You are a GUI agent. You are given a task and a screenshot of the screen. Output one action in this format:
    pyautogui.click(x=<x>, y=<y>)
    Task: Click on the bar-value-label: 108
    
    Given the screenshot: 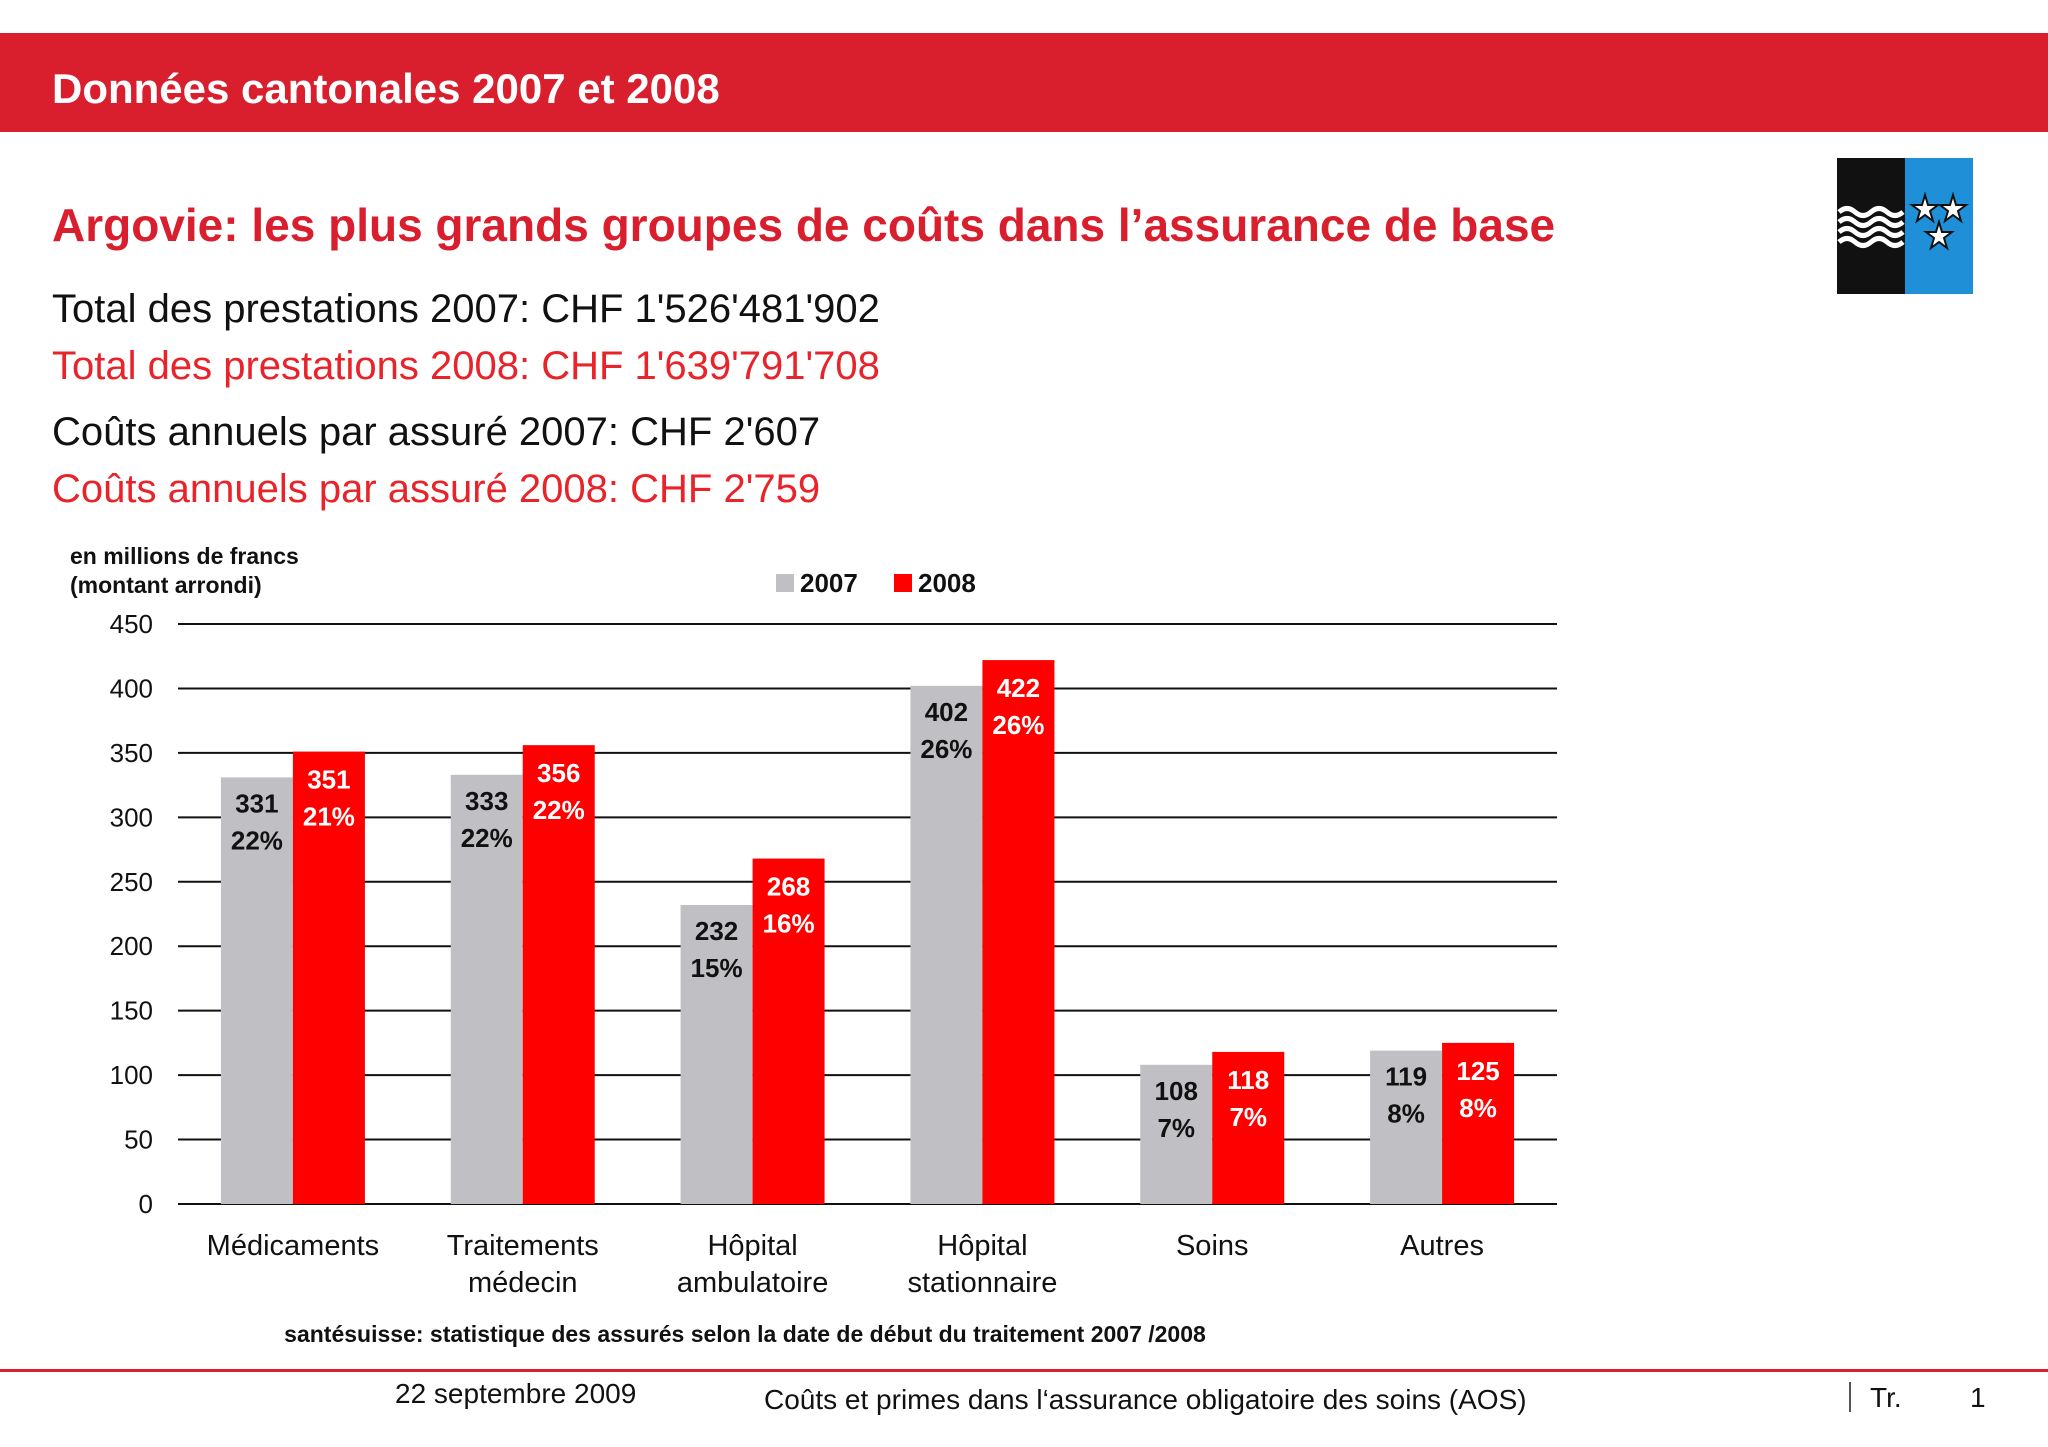 What is the action you would take?
    pyautogui.click(x=1176, y=1091)
    